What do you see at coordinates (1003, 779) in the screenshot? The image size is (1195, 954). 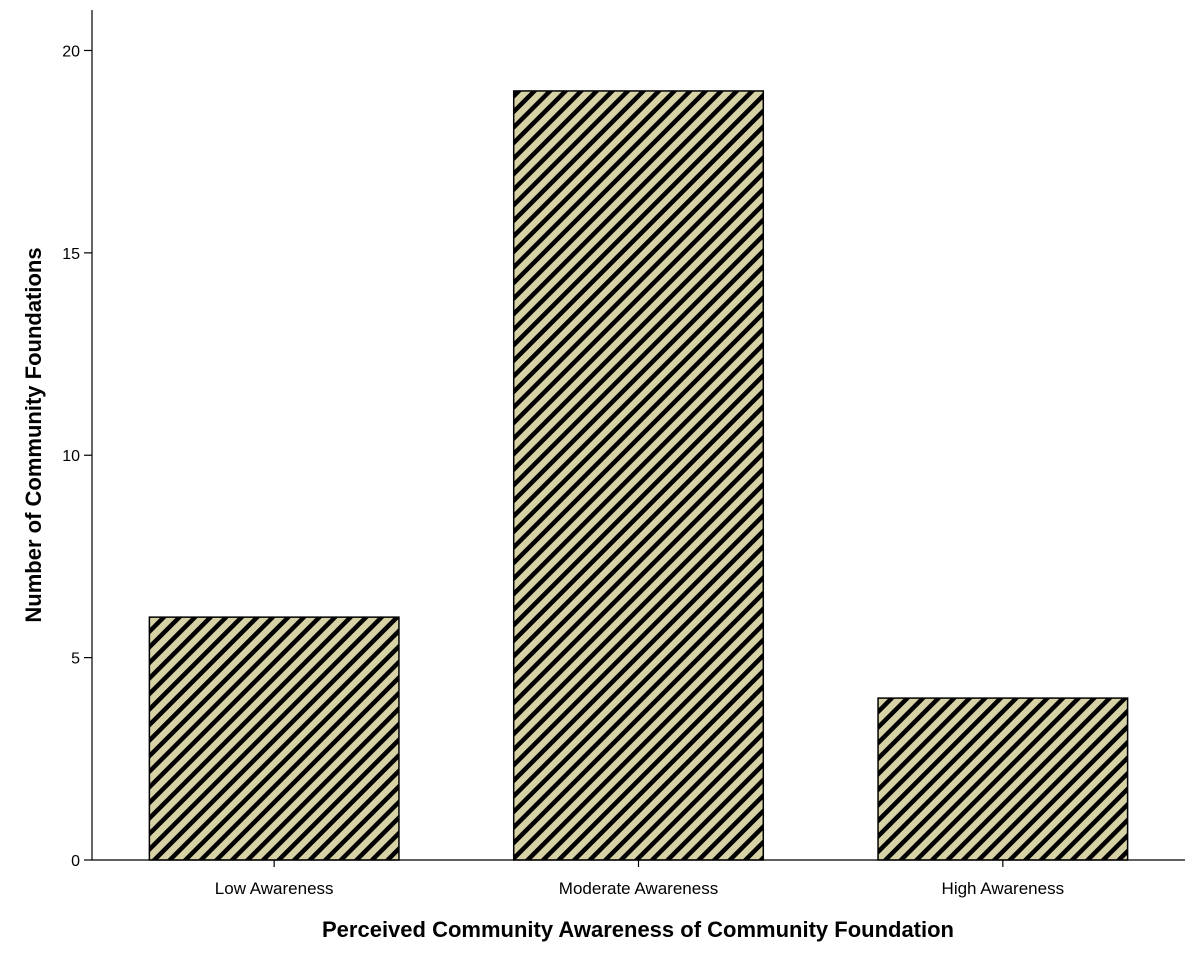 I see `bar-high-awareness` at bounding box center [1003, 779].